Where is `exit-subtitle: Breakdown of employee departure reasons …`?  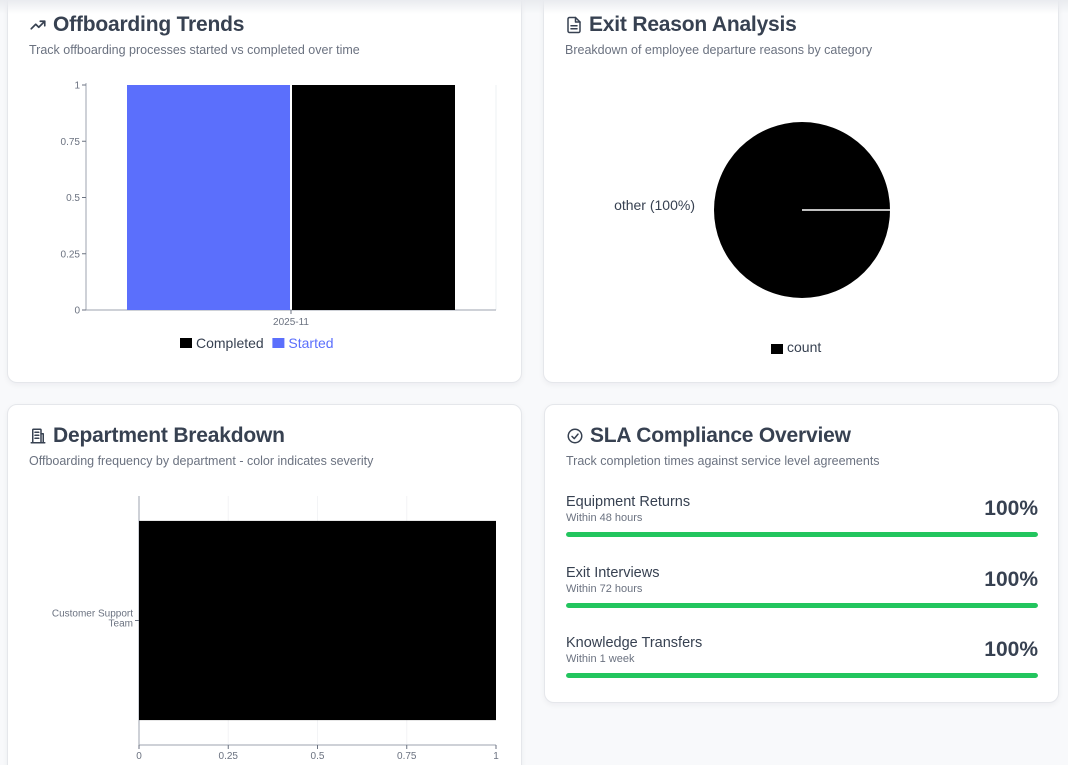
exit-subtitle: Breakdown of employee departure reasons … is located at coordinates (719, 50).